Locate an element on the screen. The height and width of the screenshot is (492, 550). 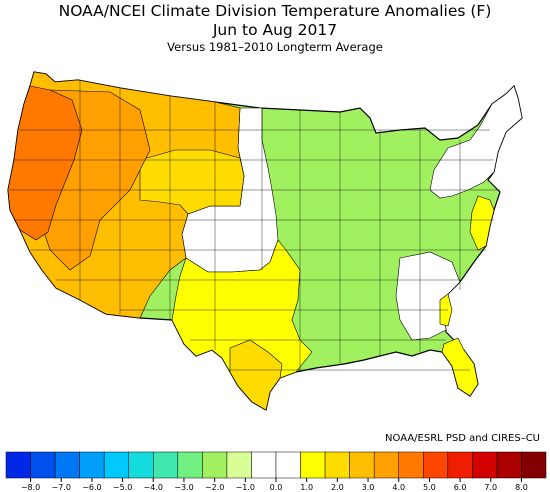
legend-tick-label: 6.0 is located at coordinates (460, 487).